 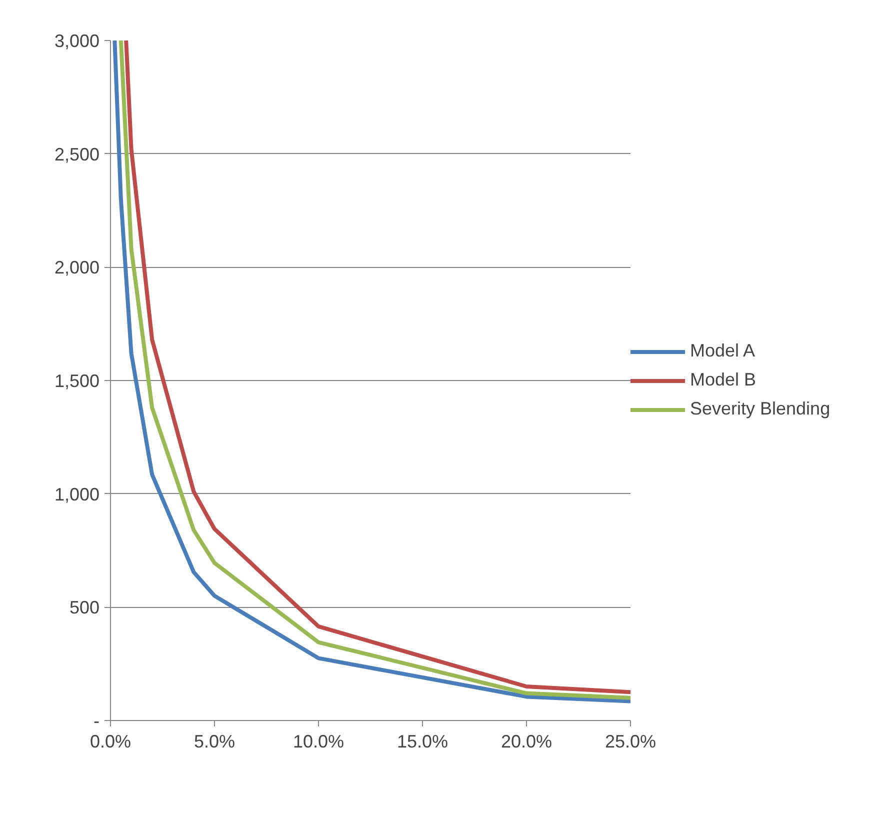 What do you see at coordinates (723, 351) in the screenshot?
I see `legend-label: Model A` at bounding box center [723, 351].